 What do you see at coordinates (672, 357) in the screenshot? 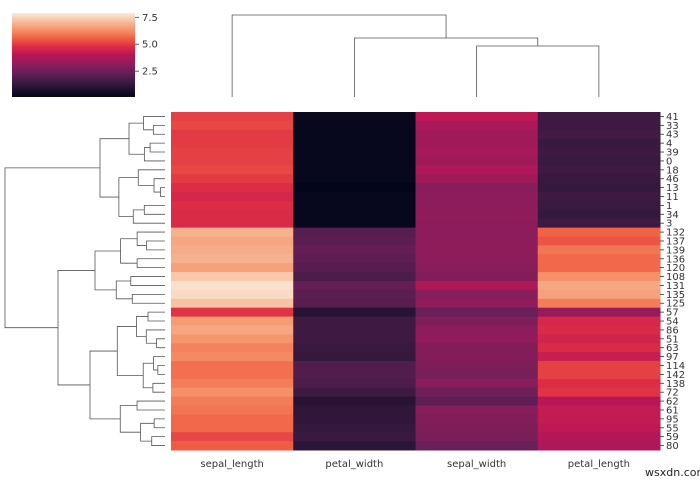
I see `row-label: 97` at bounding box center [672, 357].